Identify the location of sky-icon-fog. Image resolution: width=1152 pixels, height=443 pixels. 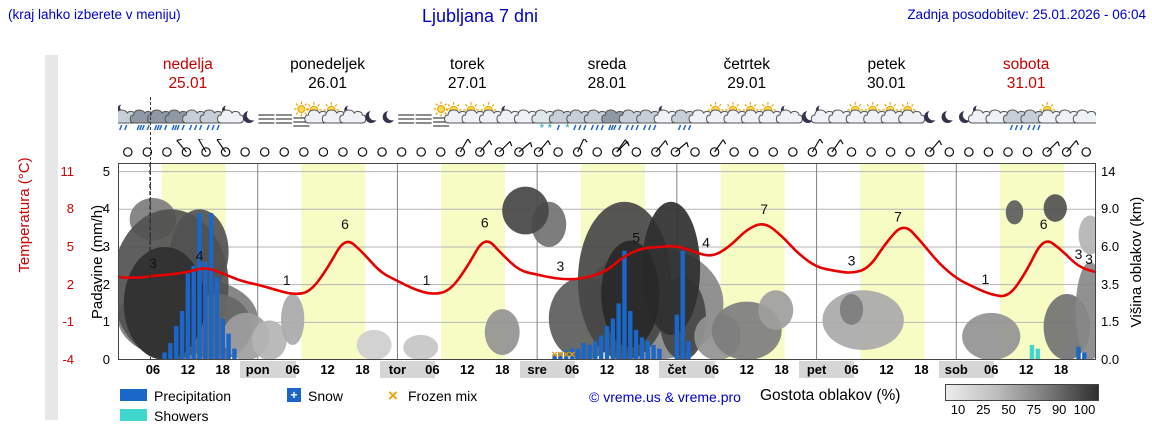
(423, 119).